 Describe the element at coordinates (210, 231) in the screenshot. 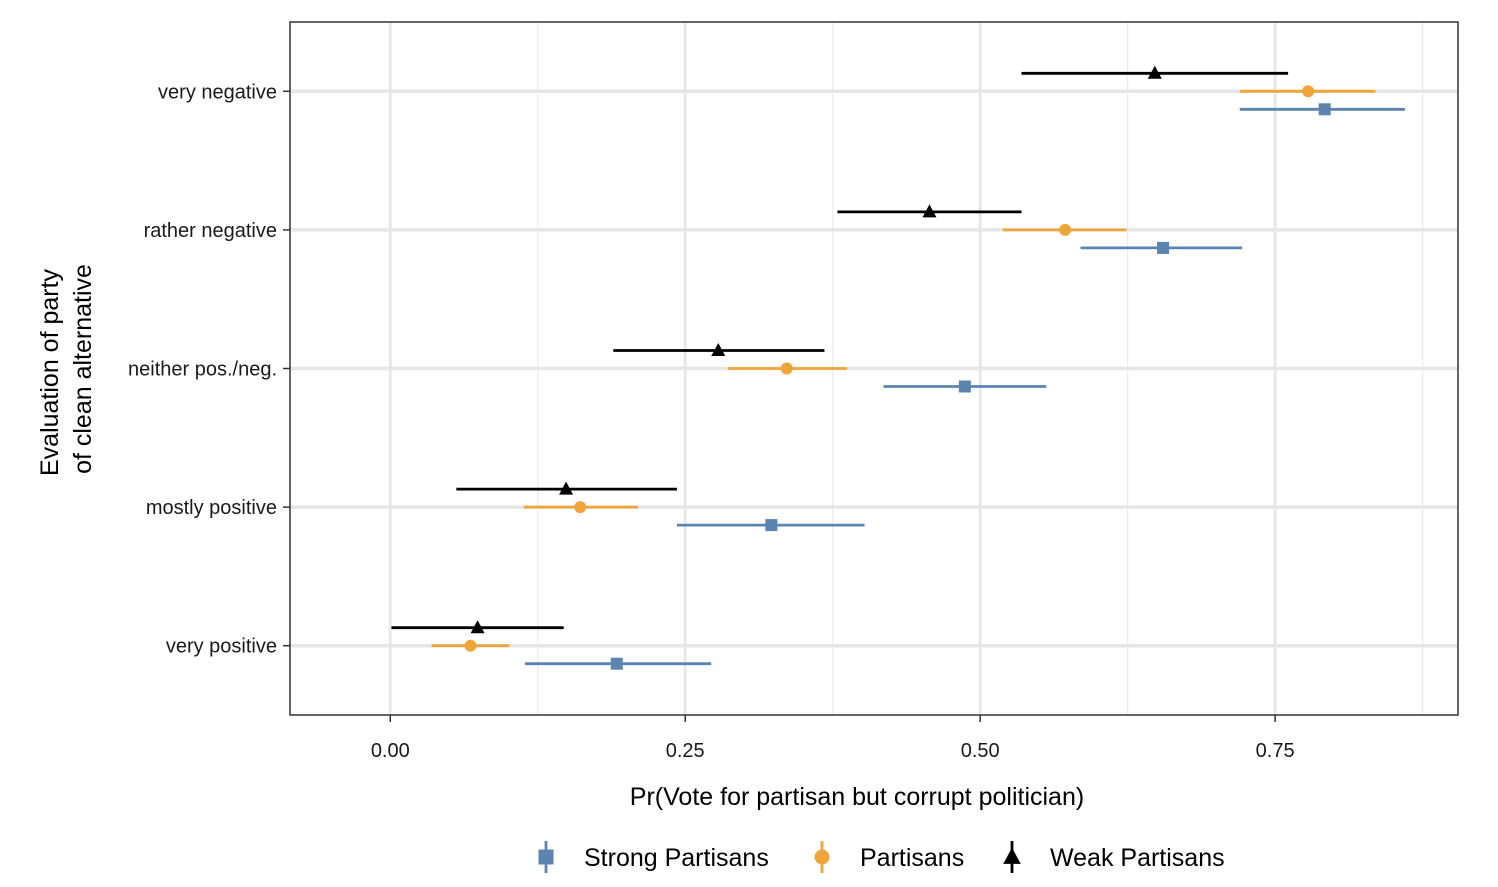

I see `y-tick-label: rather negative` at that location.